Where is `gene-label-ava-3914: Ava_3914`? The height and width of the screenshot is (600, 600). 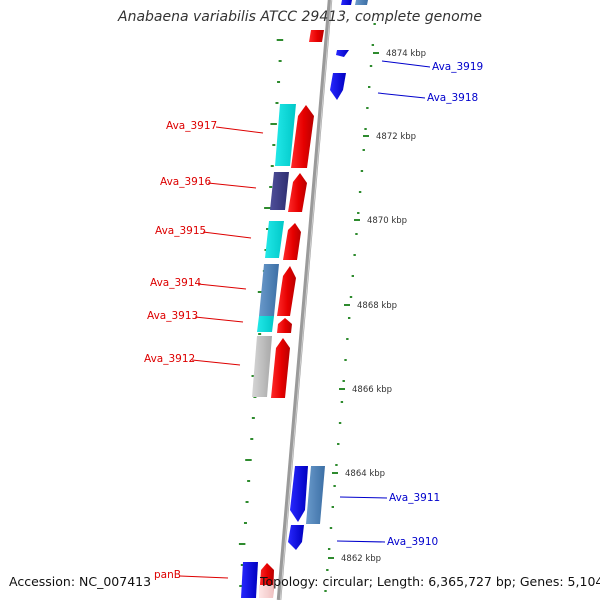
gene-label-ava-3914: Ava_3914 is located at coordinates (176, 283).